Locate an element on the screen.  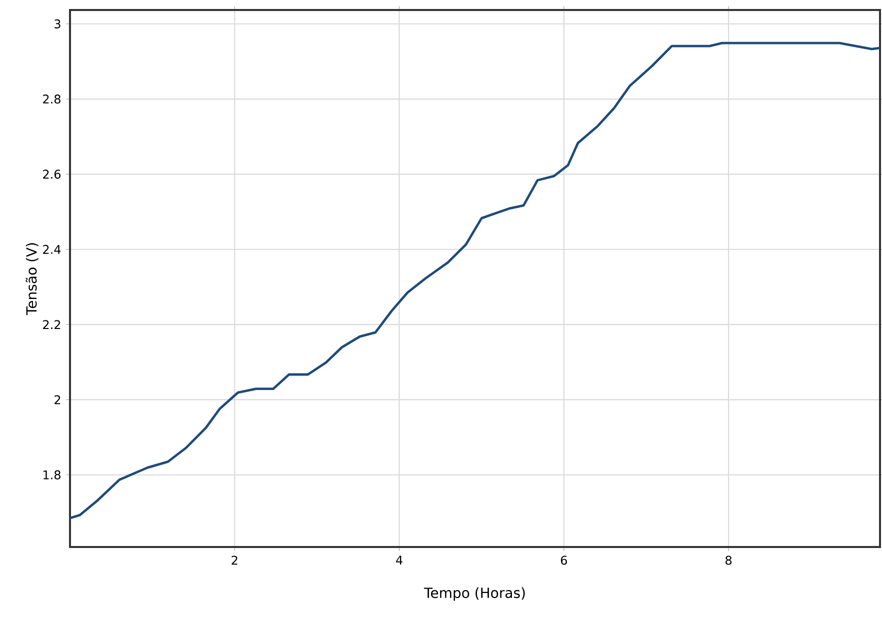
y-tick-label: 1.8 is located at coordinates (52, 475).